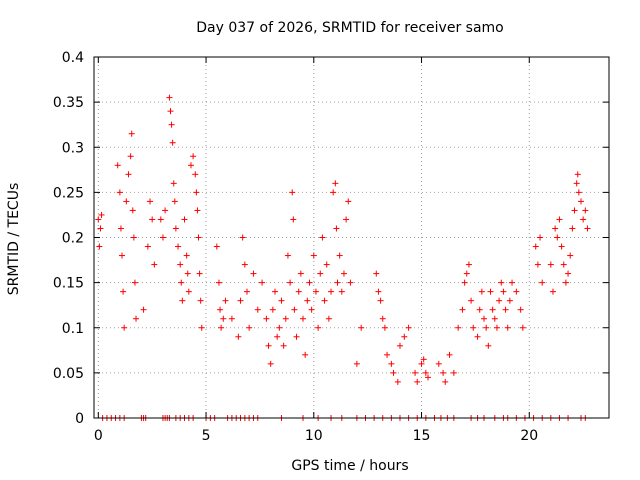 The width and height of the screenshot is (640, 480). I want to click on y-tick-label: 0.4, so click(73, 58).